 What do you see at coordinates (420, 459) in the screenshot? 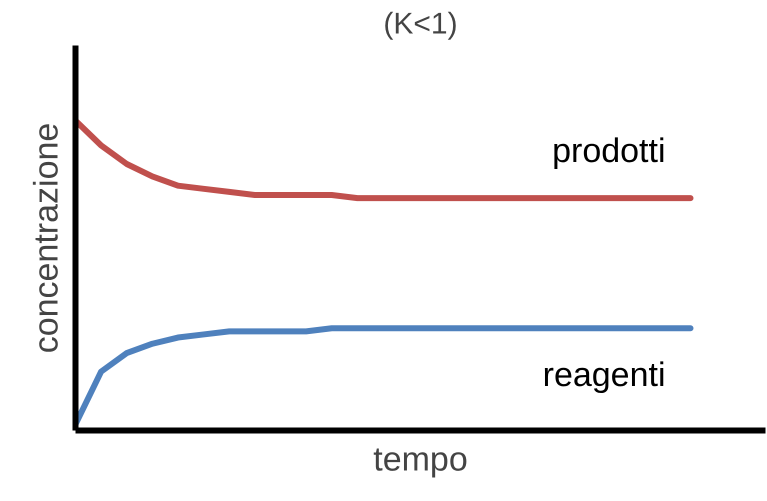
I see `x-axis-title: tempo` at bounding box center [420, 459].